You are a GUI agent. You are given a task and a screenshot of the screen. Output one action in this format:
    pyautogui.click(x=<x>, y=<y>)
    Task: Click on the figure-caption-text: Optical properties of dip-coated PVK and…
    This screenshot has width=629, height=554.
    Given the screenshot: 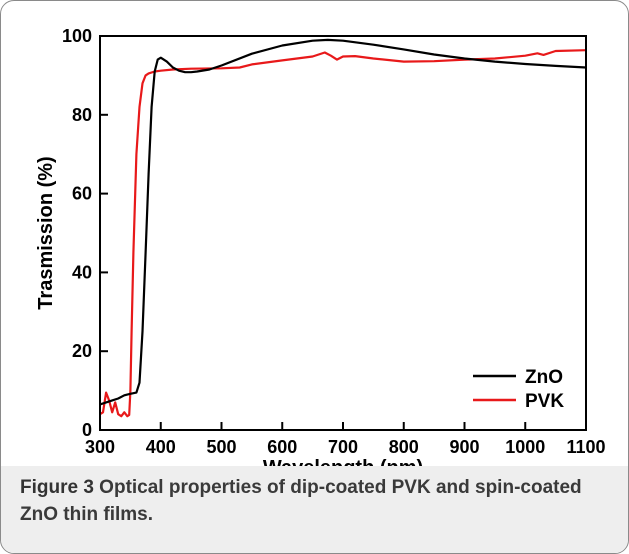 What is the action you would take?
    pyautogui.click(x=301, y=501)
    